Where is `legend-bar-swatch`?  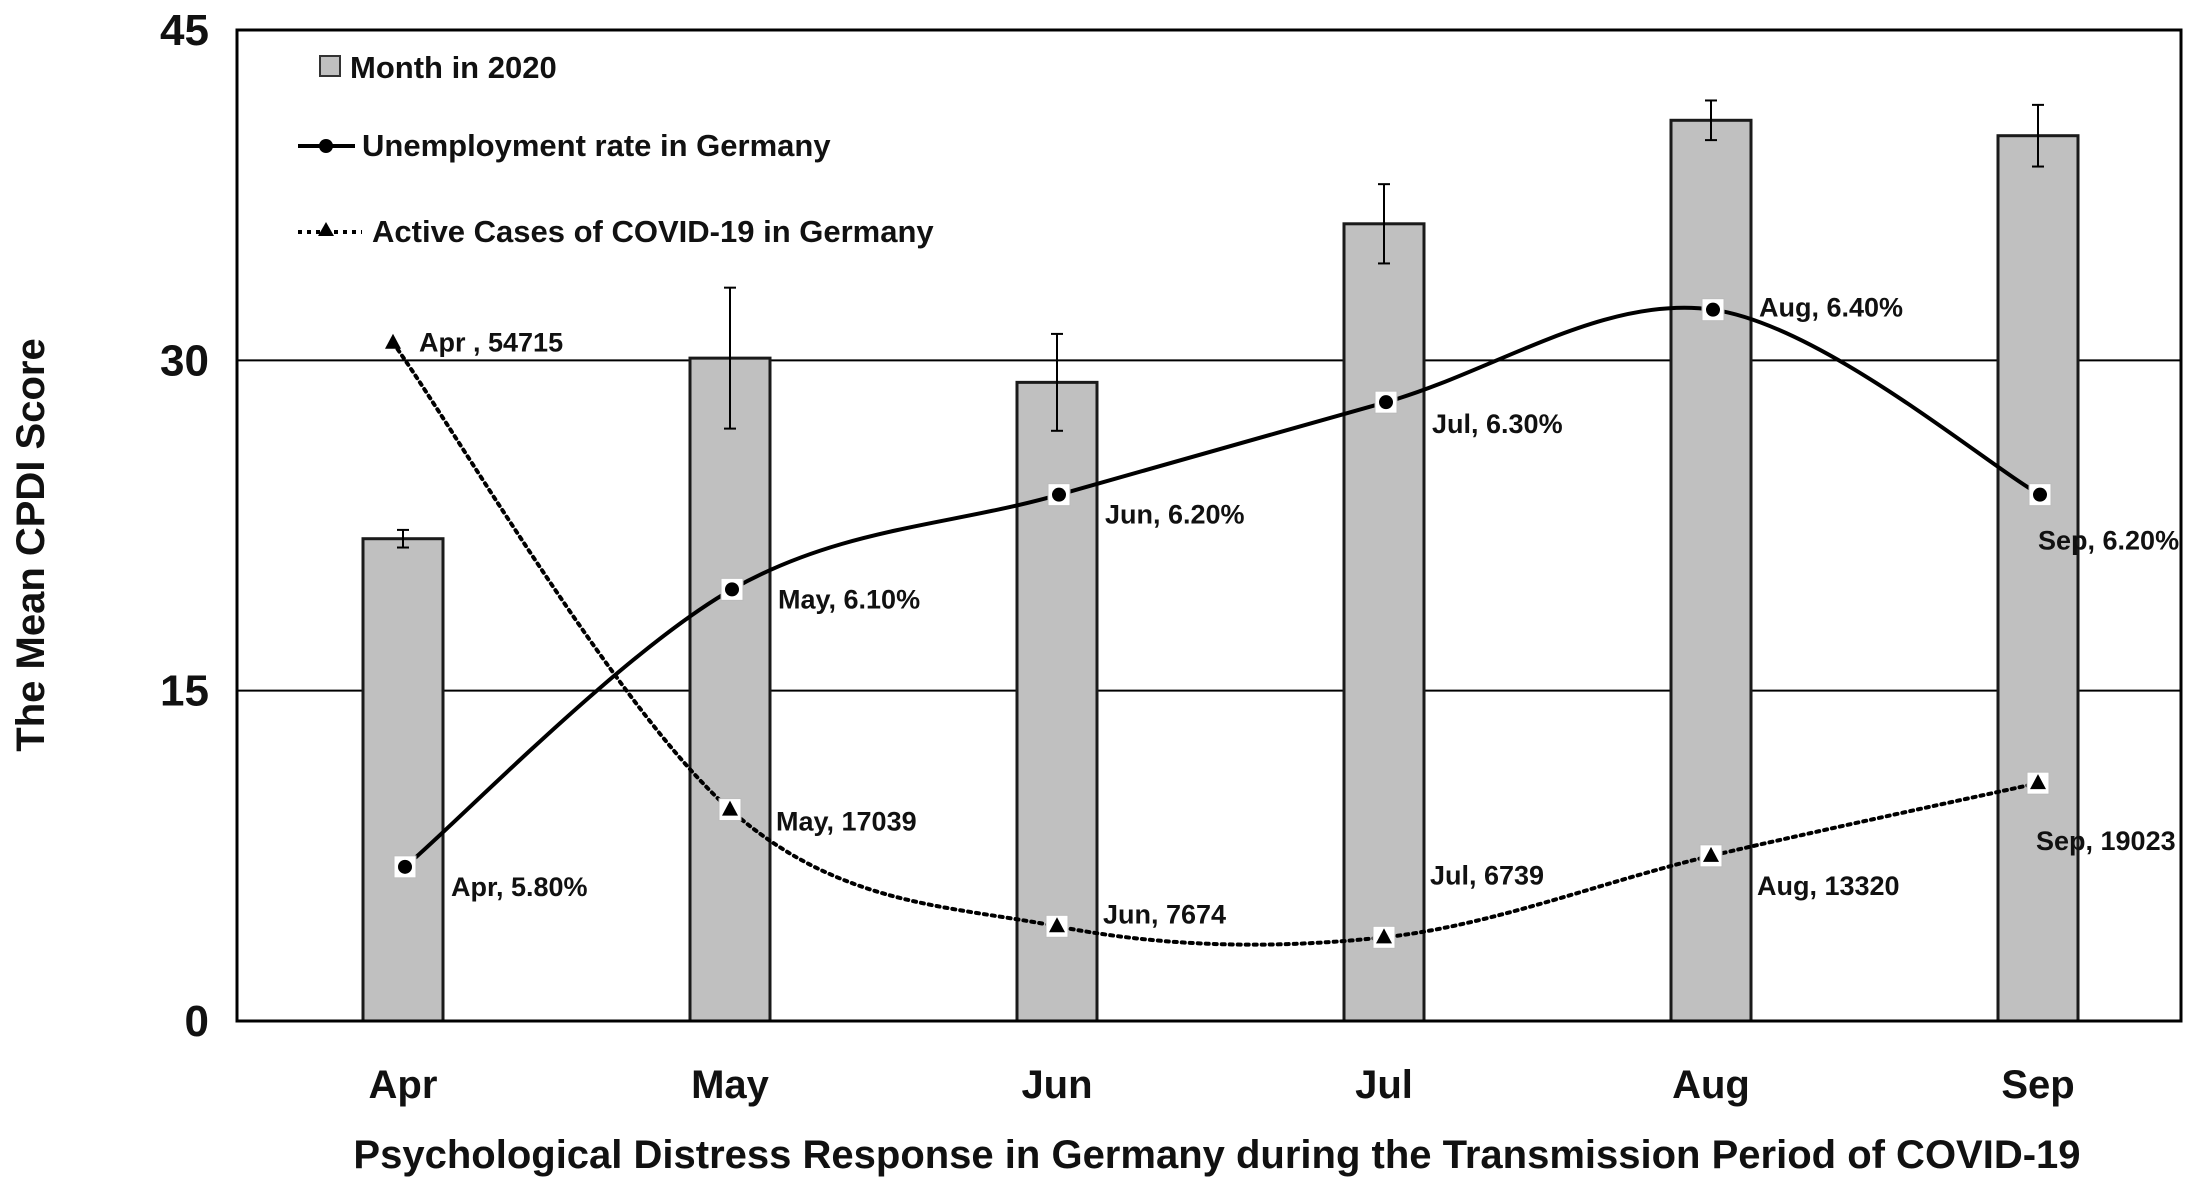
legend-bar-swatch is located at coordinates (330, 66).